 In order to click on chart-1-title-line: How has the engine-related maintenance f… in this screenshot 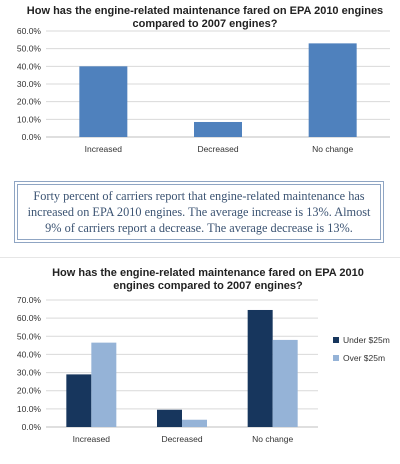, I will do `click(205, 11)`.